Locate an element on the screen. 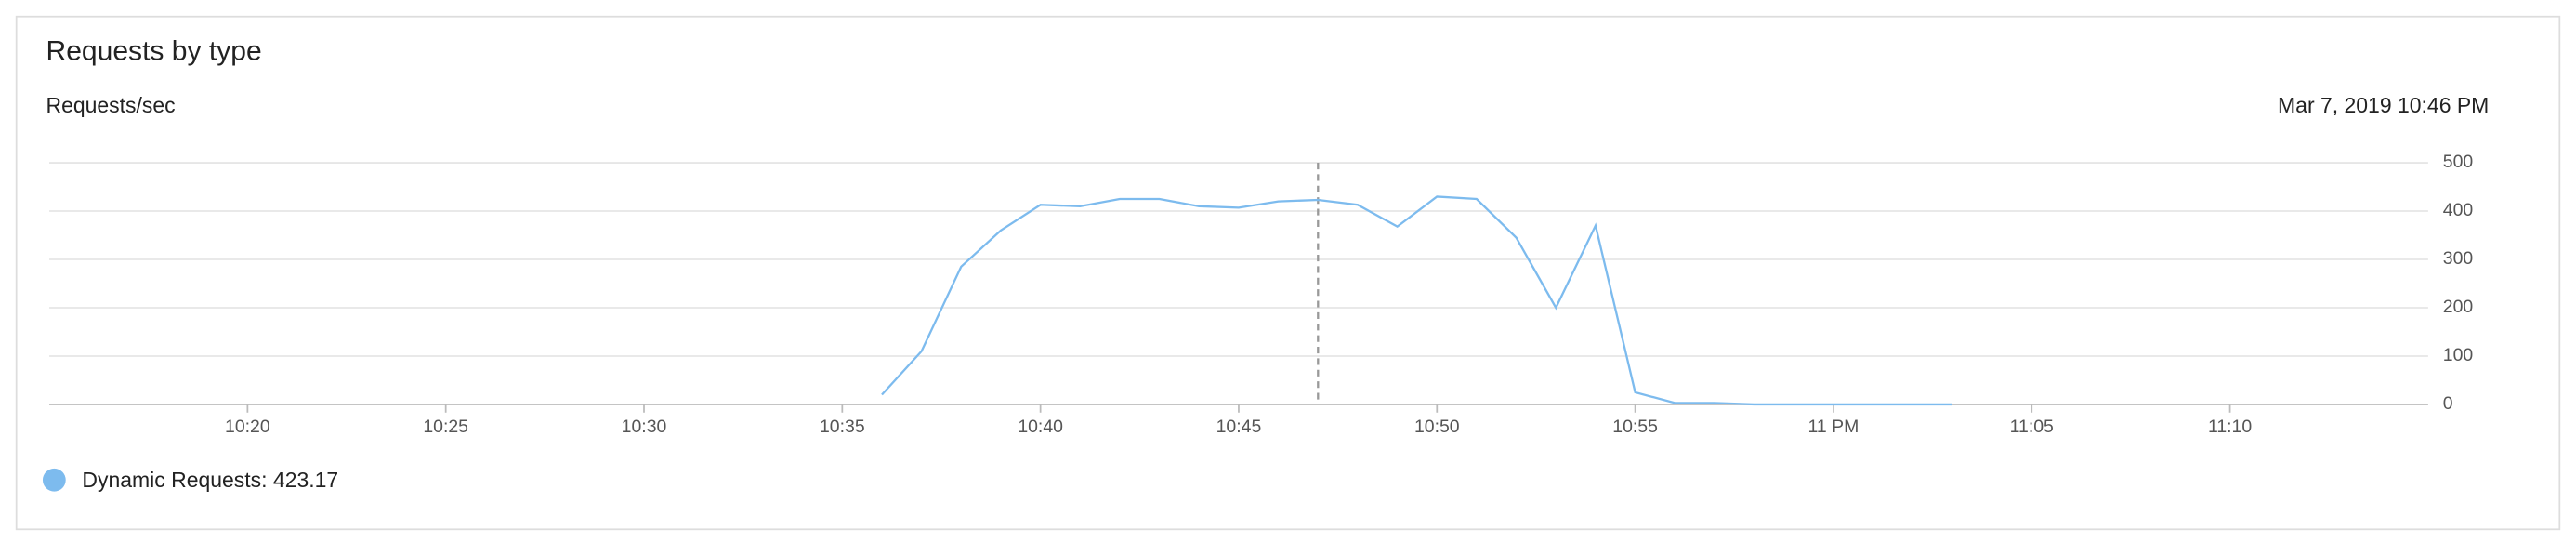 This screenshot has height=543, width=2576. x-tick-label: 10:40 is located at coordinates (1040, 427).